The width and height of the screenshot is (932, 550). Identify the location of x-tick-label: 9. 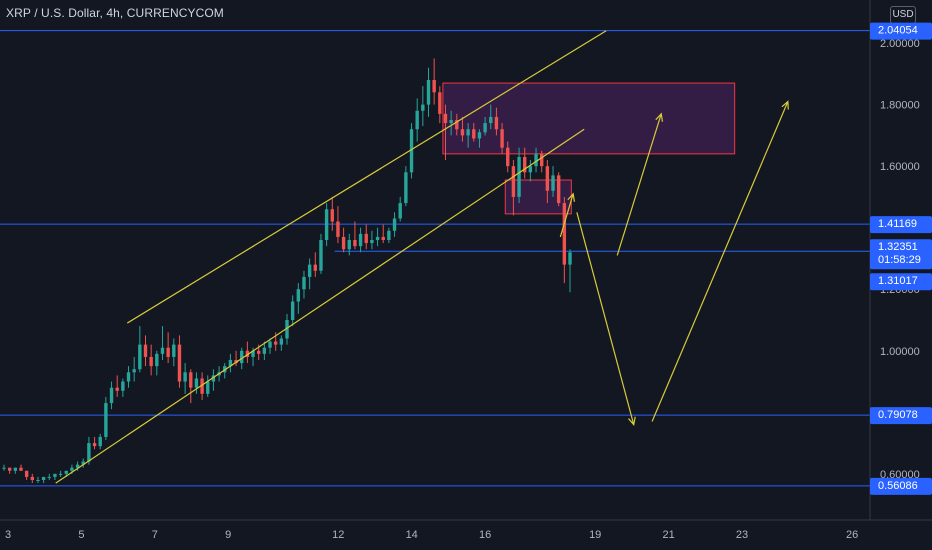
(228, 535).